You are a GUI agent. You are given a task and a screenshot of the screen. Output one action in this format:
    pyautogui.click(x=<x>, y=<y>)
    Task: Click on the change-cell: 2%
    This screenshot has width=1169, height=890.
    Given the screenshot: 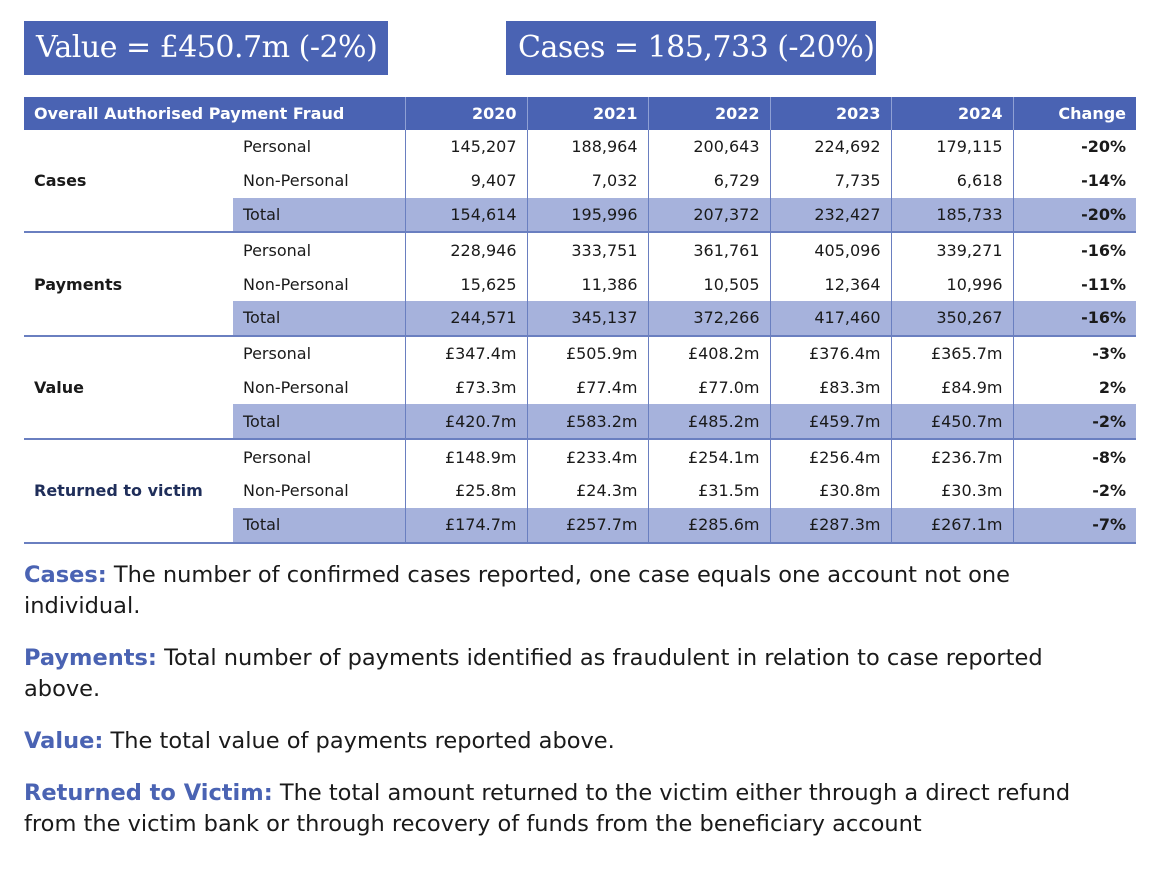 What is the action you would take?
    pyautogui.click(x=1074, y=387)
    